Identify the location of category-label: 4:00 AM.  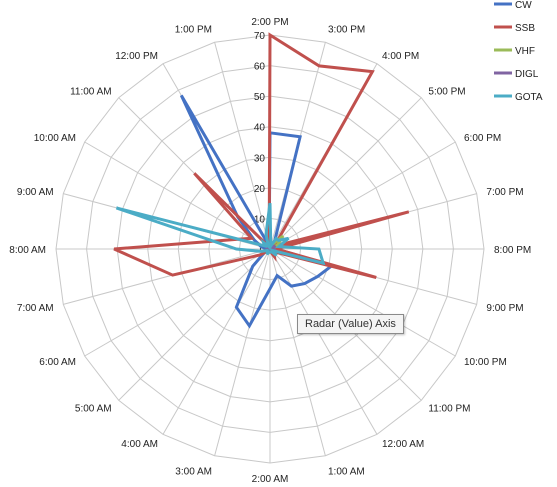
(139, 444).